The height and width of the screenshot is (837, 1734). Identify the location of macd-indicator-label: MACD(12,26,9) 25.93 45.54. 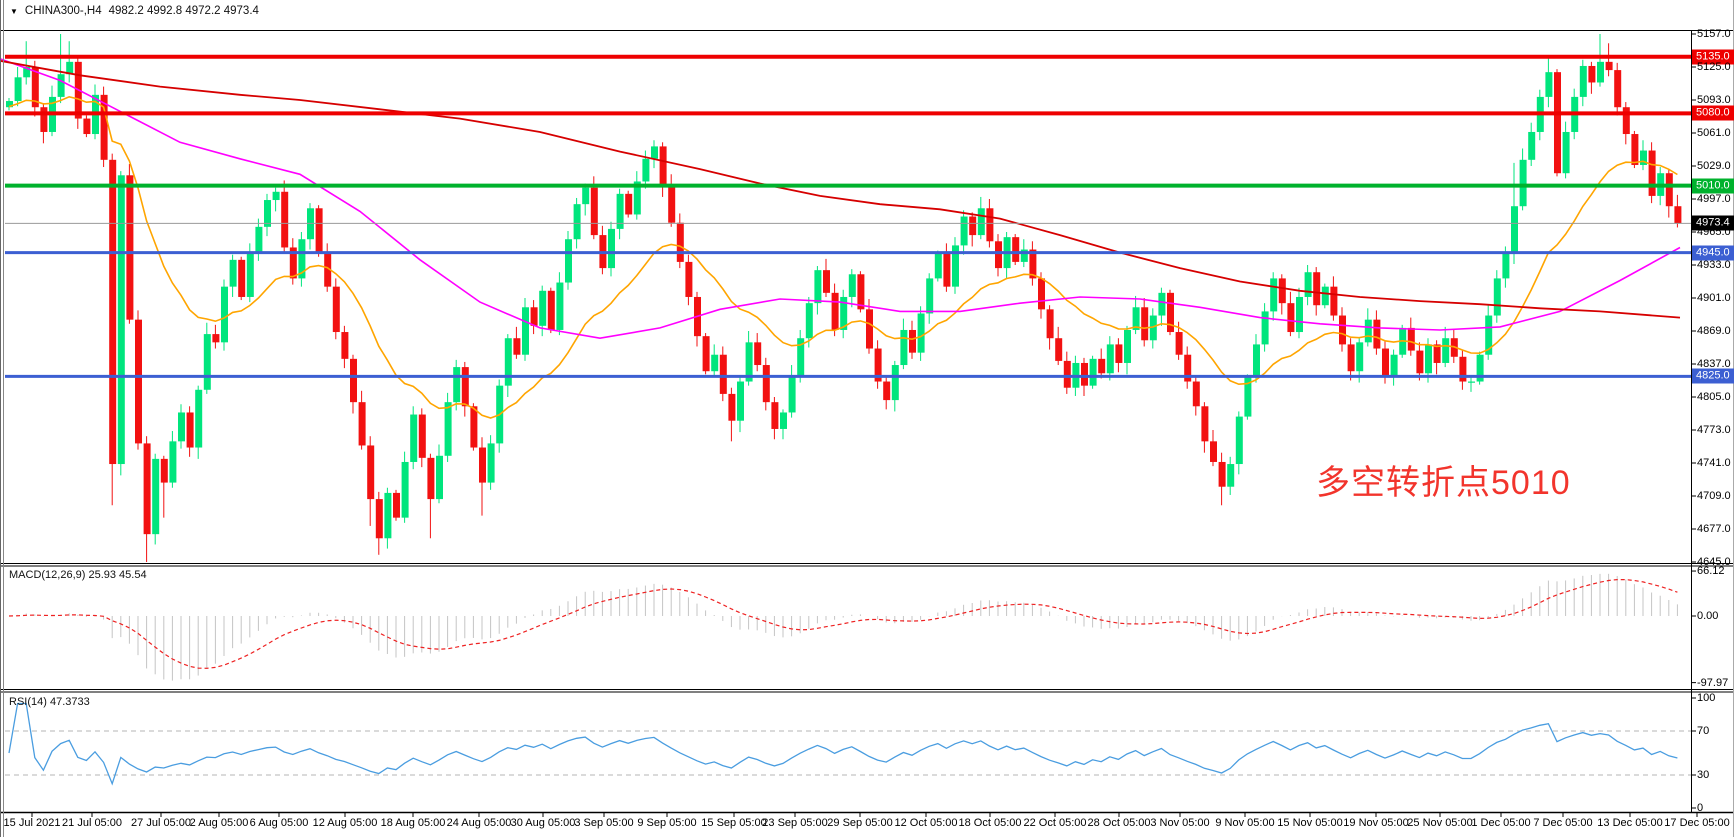
(78, 575).